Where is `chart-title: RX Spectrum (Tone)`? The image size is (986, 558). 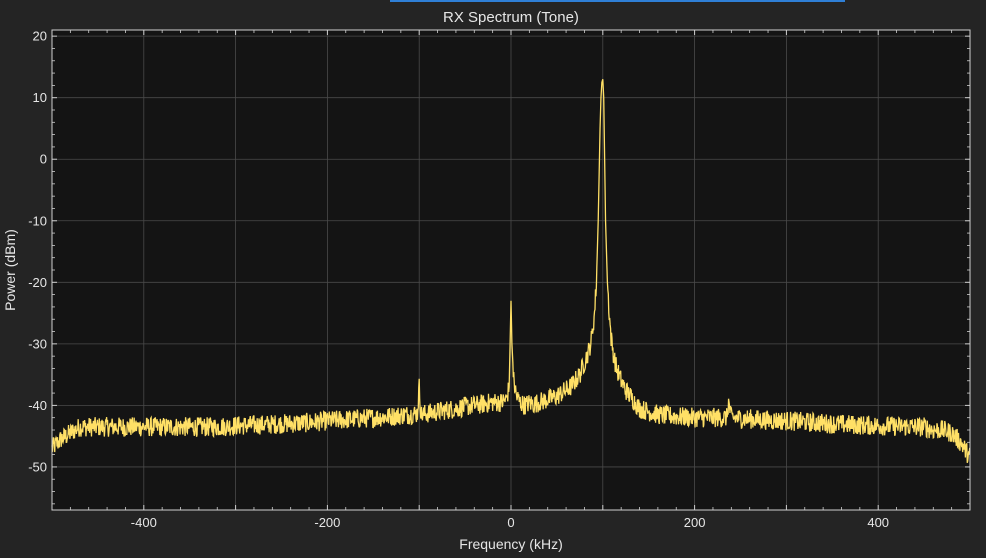 chart-title: RX Spectrum (Tone) is located at coordinates (511, 17).